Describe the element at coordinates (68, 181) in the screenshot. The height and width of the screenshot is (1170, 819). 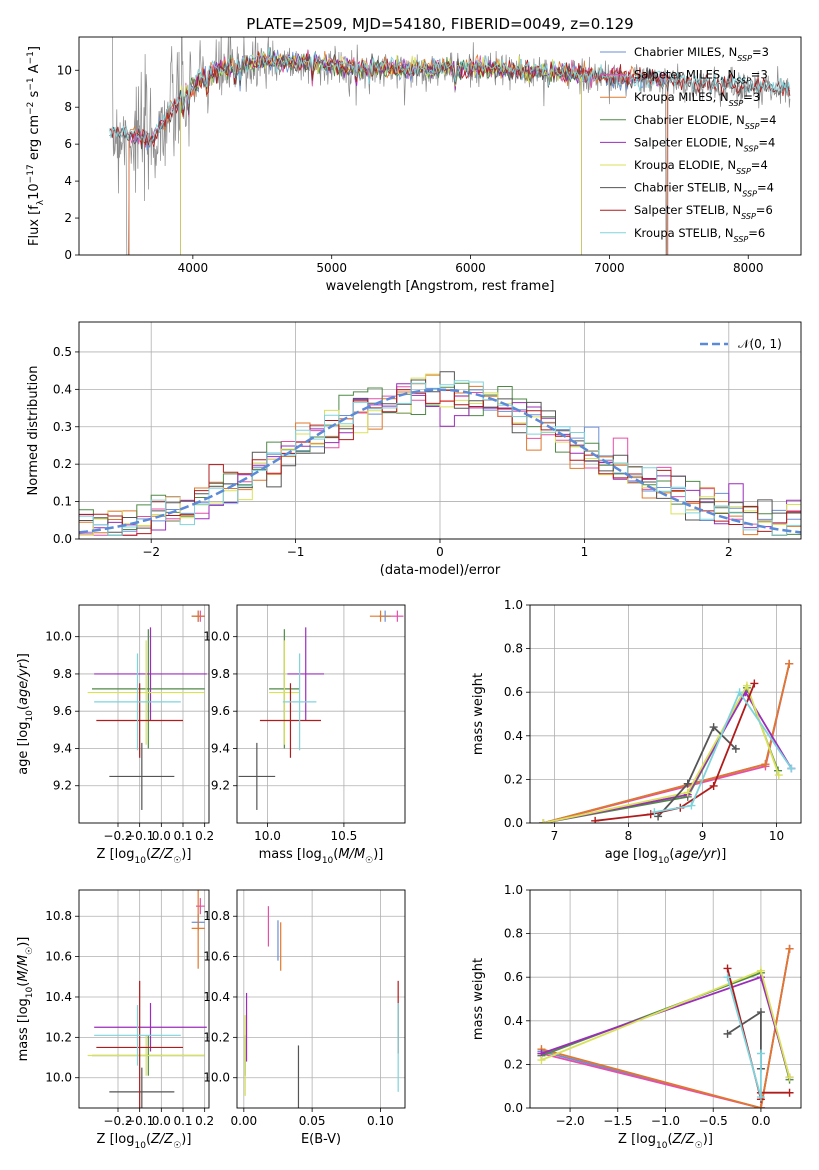
I see `y-tick-label: 4` at that location.